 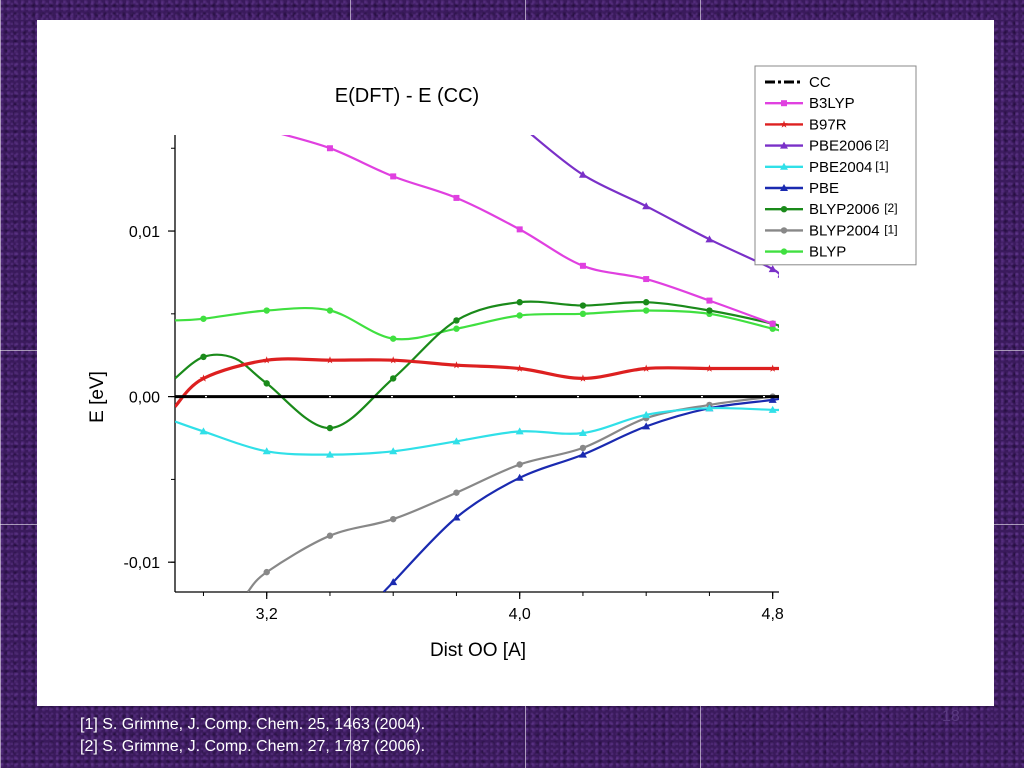 I want to click on legend-item-blyp2006: BLYP2006 [2], so click(x=831, y=209).